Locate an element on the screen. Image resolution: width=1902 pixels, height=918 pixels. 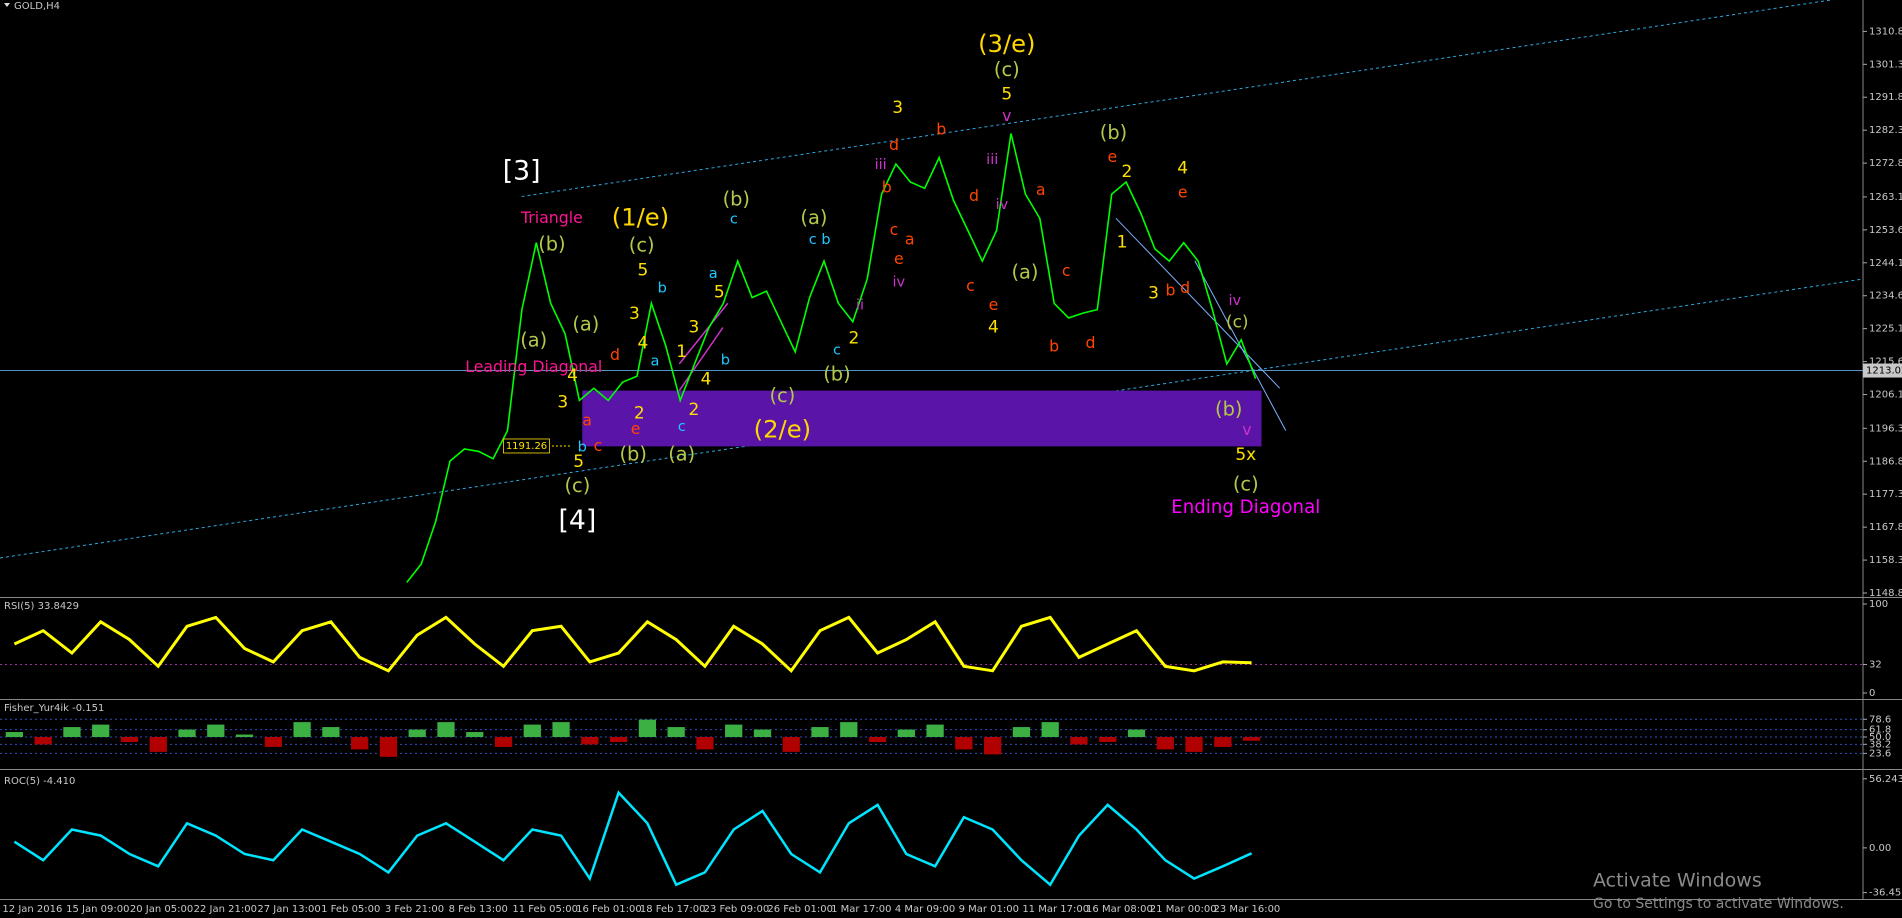
time-label: 27 Jan 13:00 is located at coordinates (288, 909).